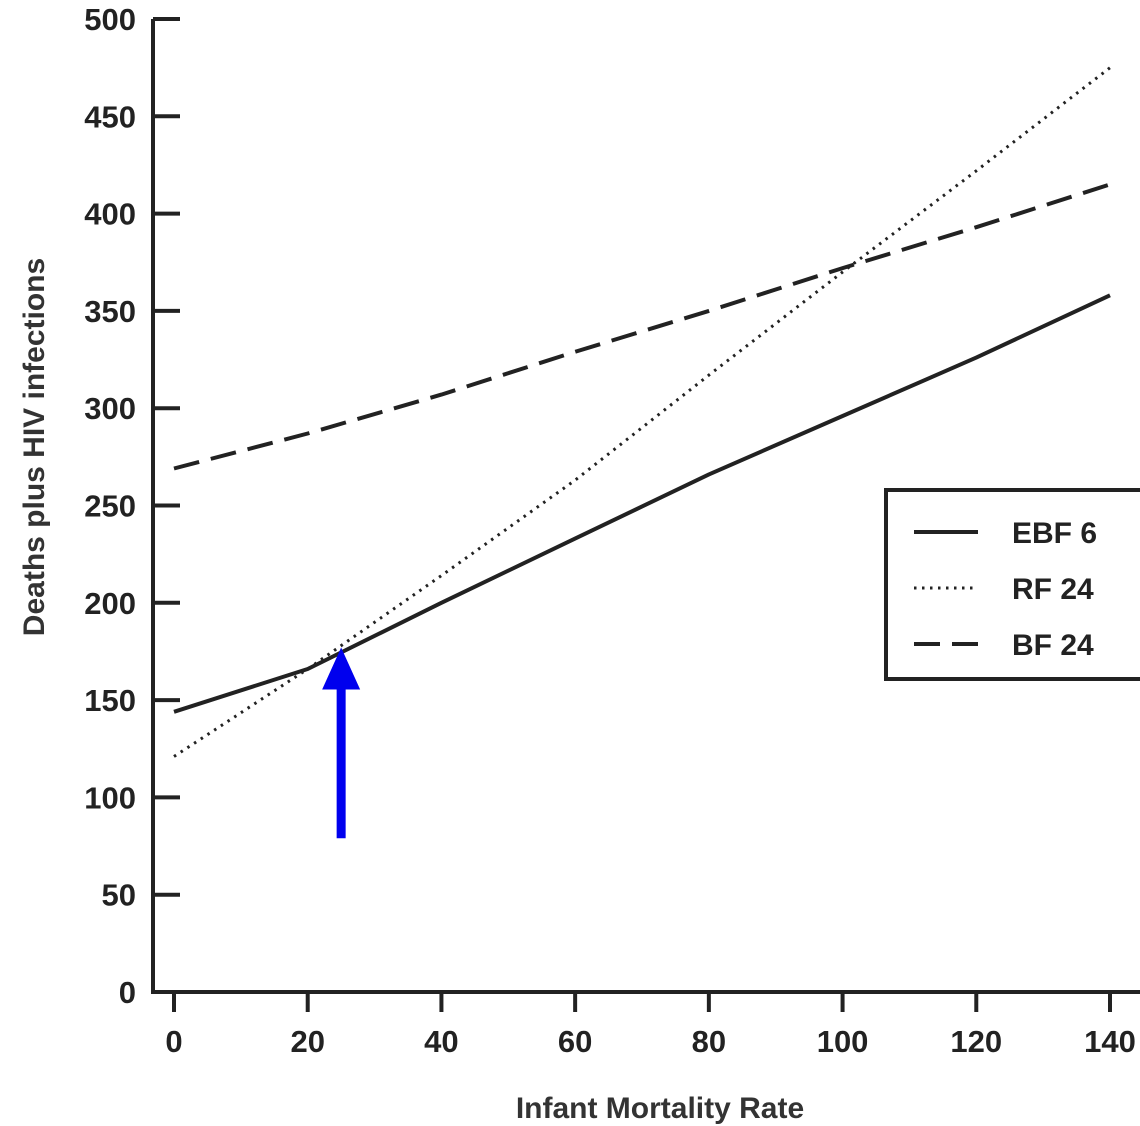 This screenshot has height=1126, width=1140. I want to click on x-tick-label: 0, so click(173, 1041).